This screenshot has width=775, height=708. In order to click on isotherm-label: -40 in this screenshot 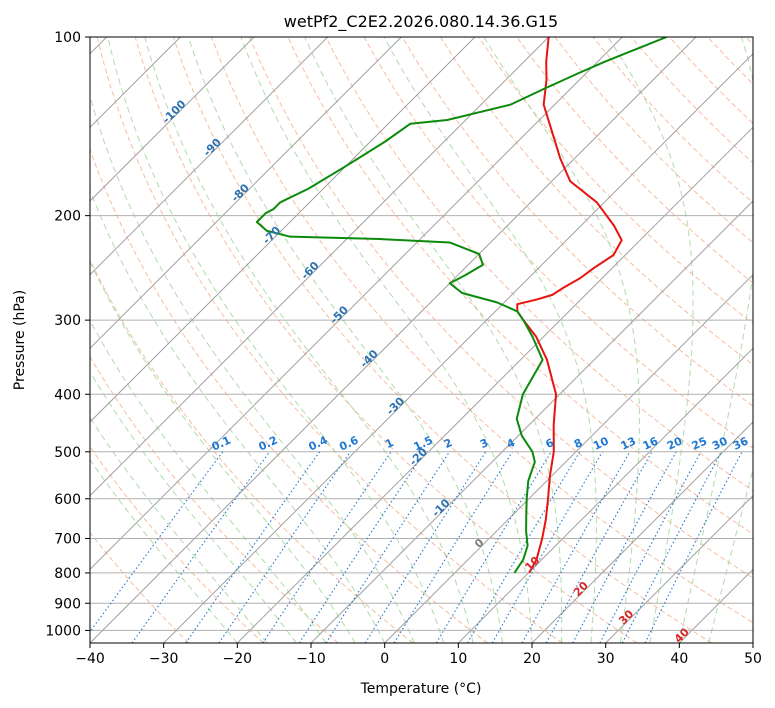, I will do `click(369, 358)`.